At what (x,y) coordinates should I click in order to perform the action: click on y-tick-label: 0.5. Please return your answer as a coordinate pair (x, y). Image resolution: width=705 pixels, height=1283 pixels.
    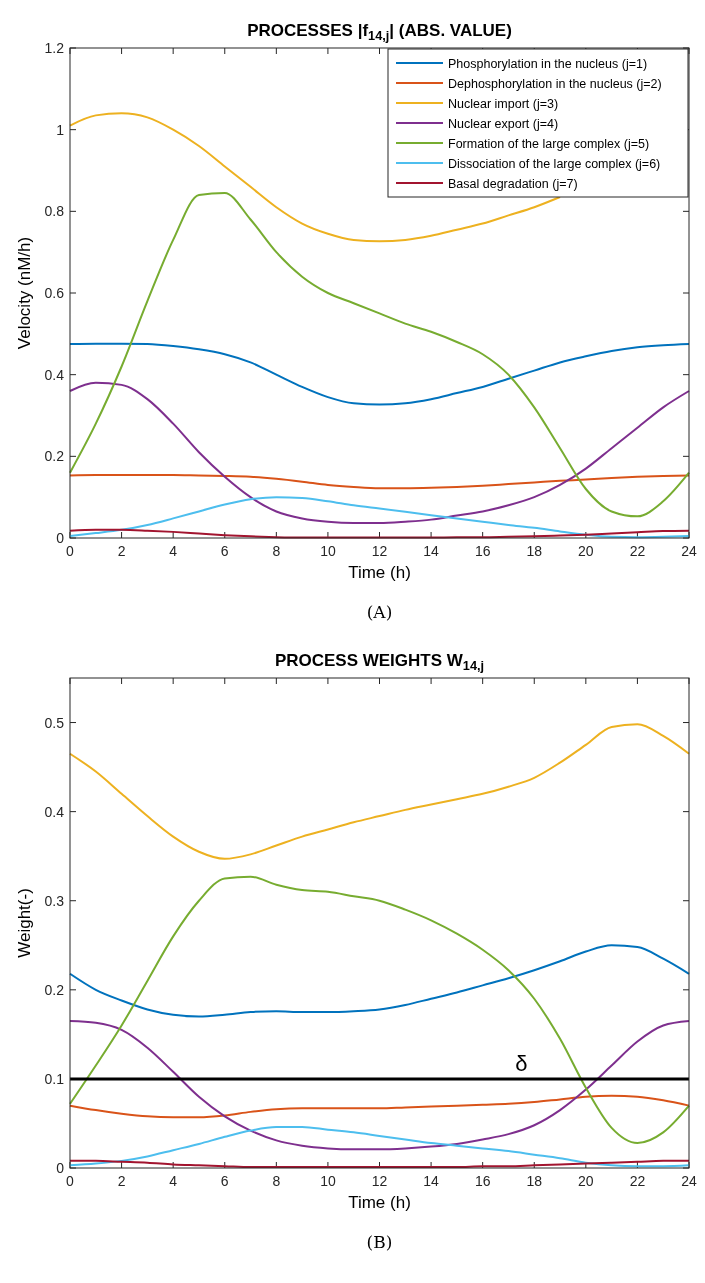
    Looking at the image, I should click on (54, 722).